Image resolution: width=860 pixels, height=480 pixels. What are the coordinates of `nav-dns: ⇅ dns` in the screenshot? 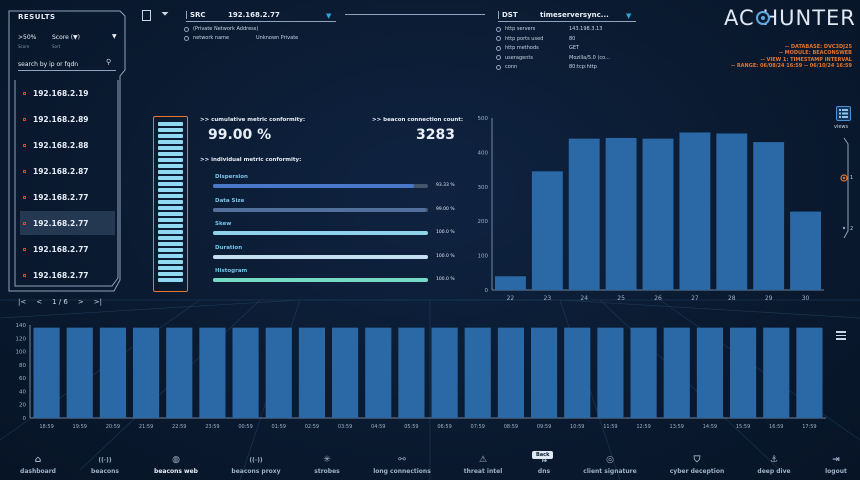 It's located at (544, 464).